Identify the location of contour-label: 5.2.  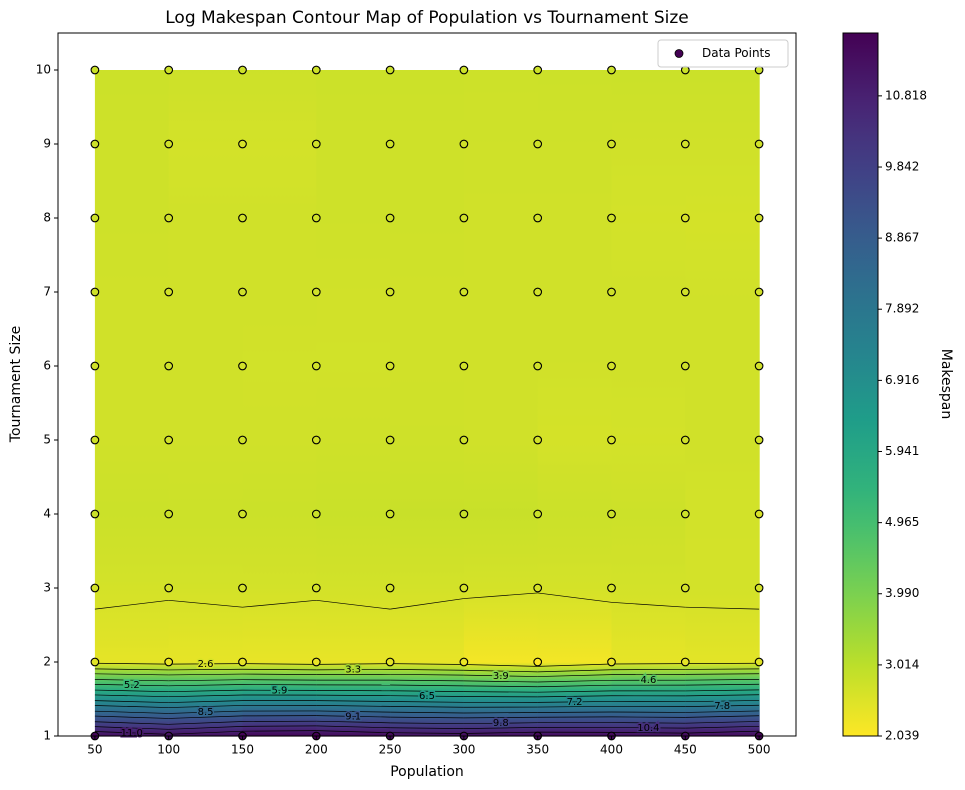
(132, 685).